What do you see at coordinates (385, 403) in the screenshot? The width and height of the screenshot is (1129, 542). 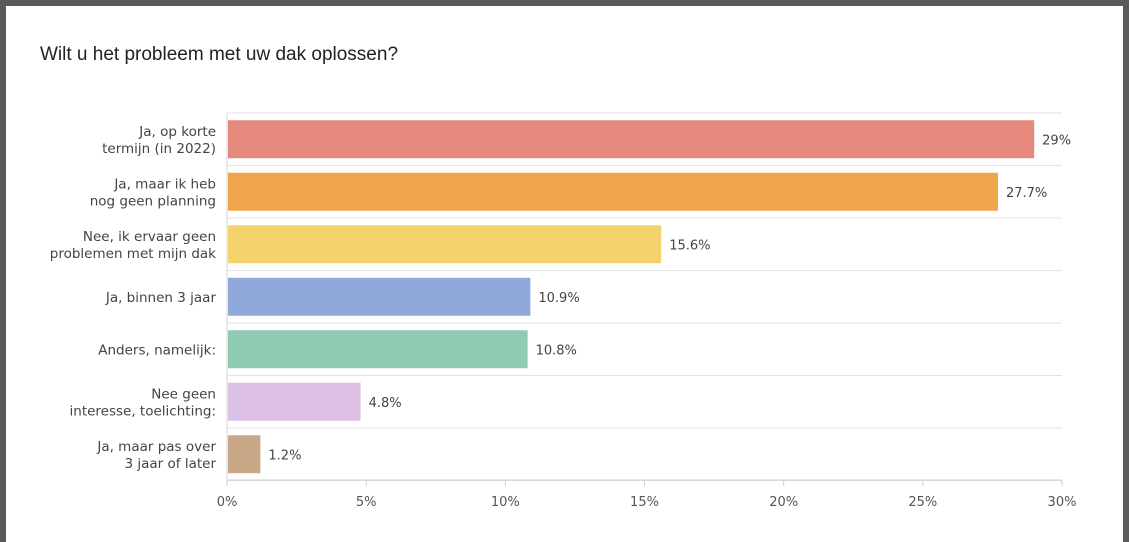 I see `bar-value-label: 4.8%` at bounding box center [385, 403].